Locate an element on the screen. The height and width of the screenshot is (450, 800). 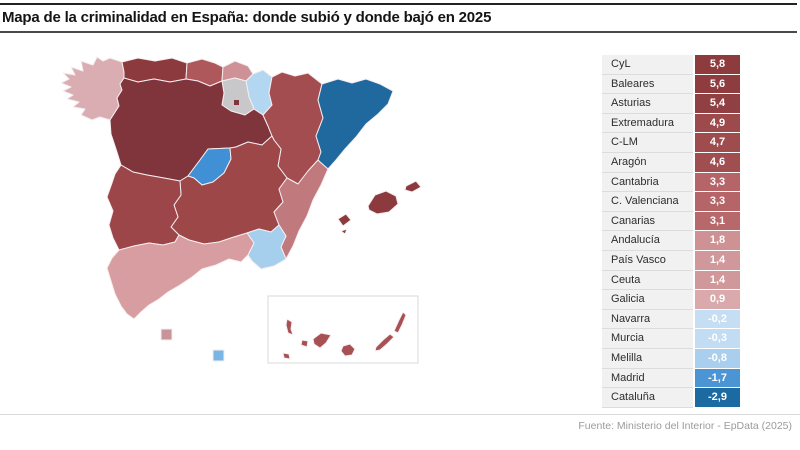
map-region-cataluna is located at coordinates (354, 124).